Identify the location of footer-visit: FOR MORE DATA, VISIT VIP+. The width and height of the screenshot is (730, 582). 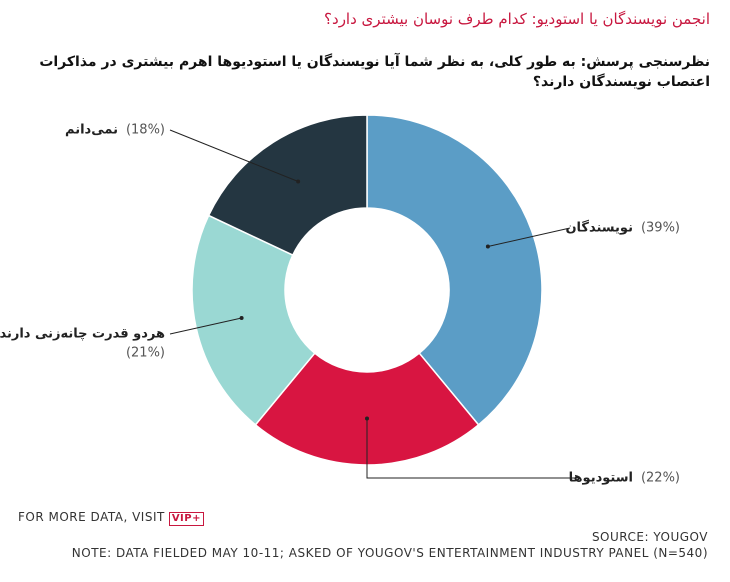
(111, 518).